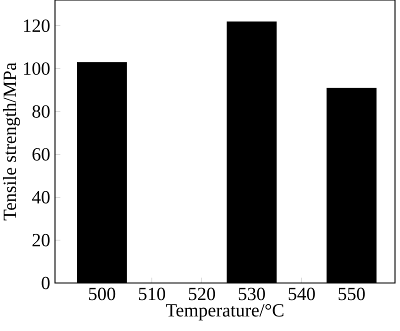 This screenshot has width=400, height=331. Describe the element at coordinates (11, 141) in the screenshot. I see `y-axis-title: Tensile strength/MPa` at that location.